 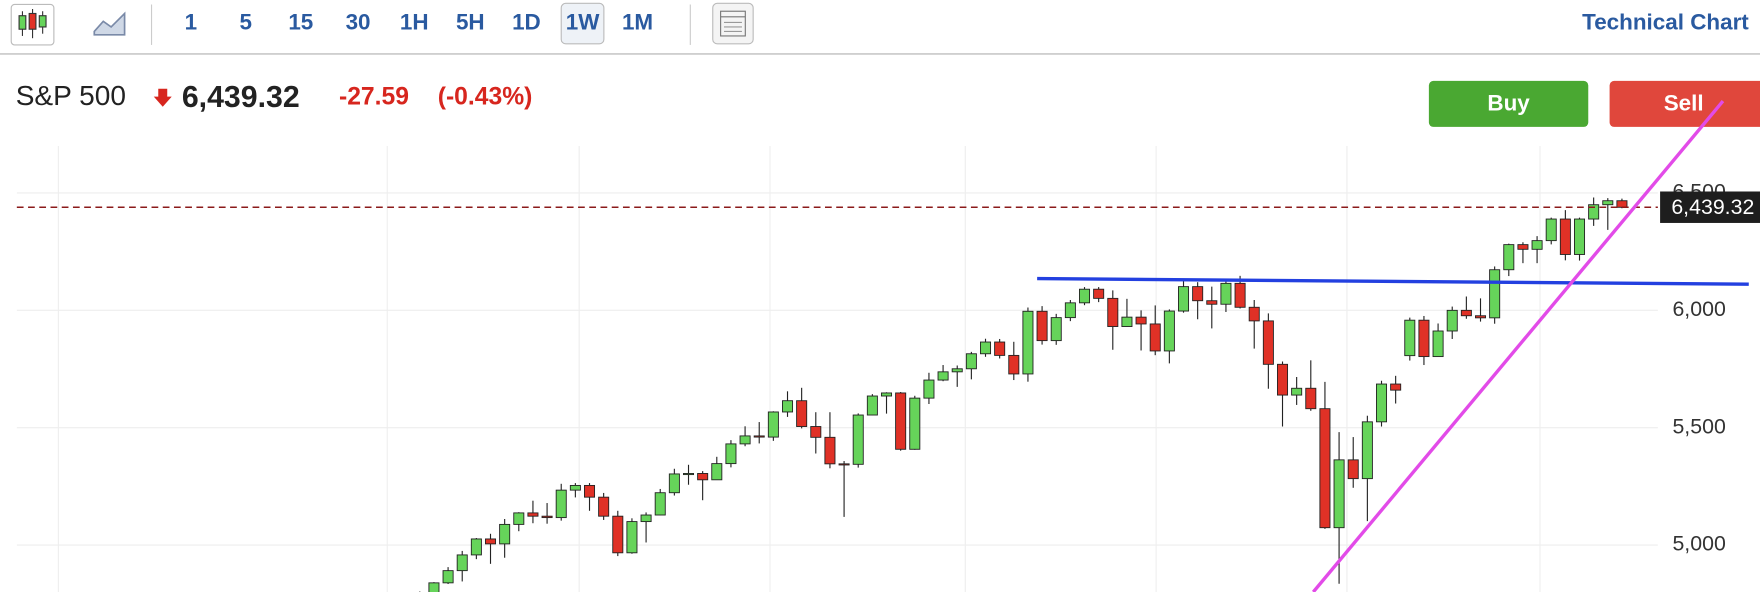 I want to click on active-interval-box, so click(x=582, y=23).